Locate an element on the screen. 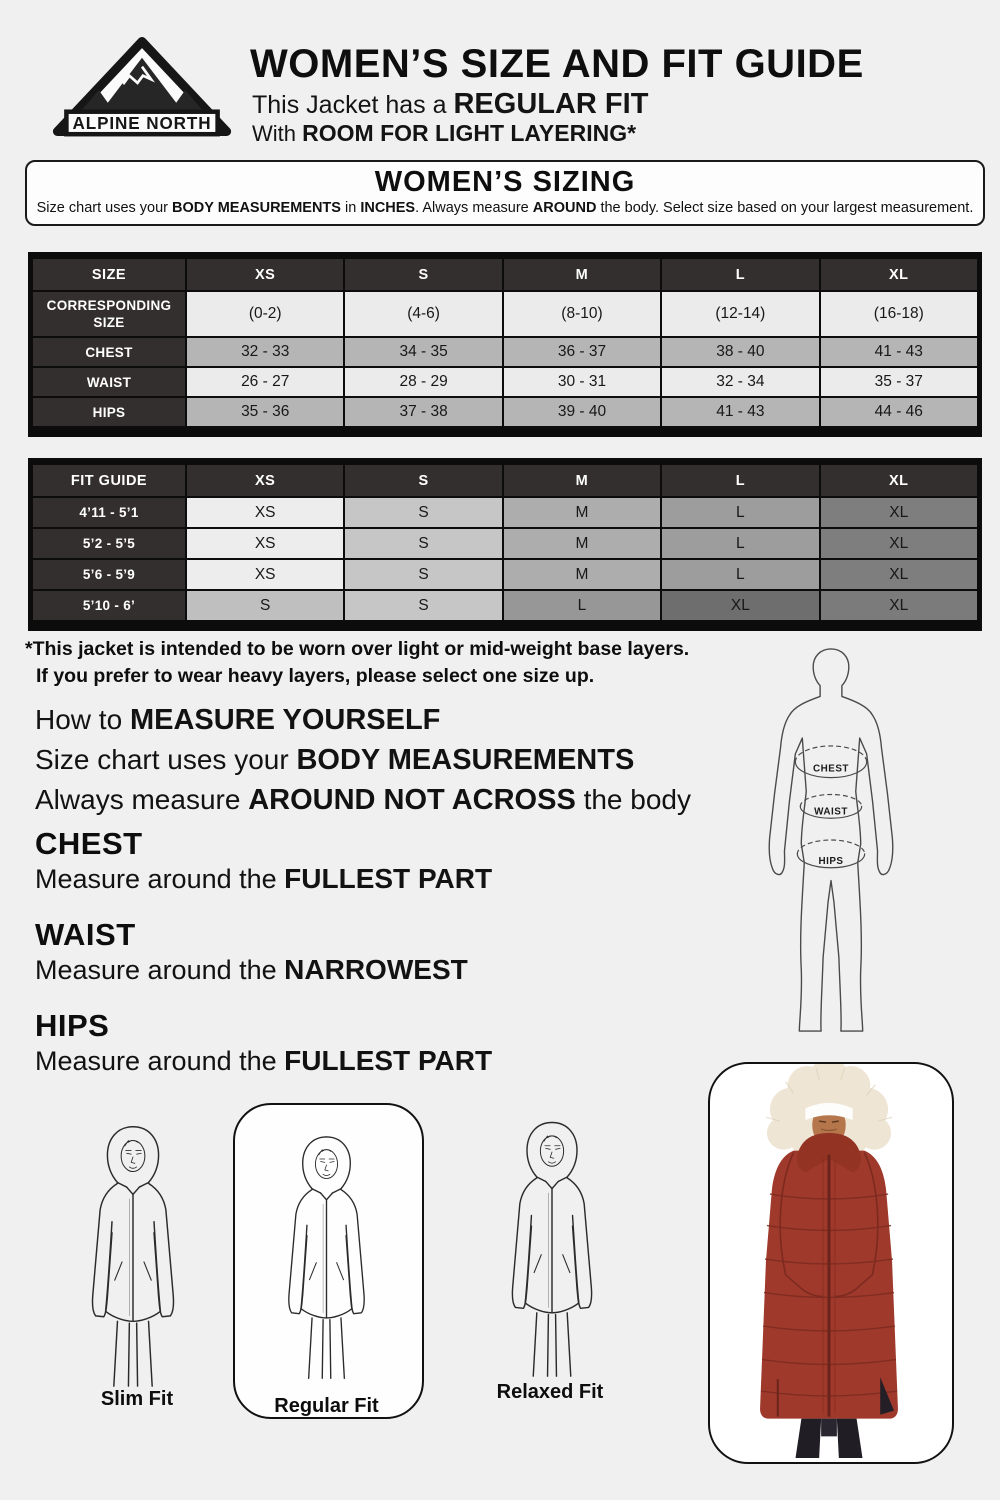 This screenshot has height=1500, width=1000. regular-fit-figure-icon is located at coordinates (326, 1252).